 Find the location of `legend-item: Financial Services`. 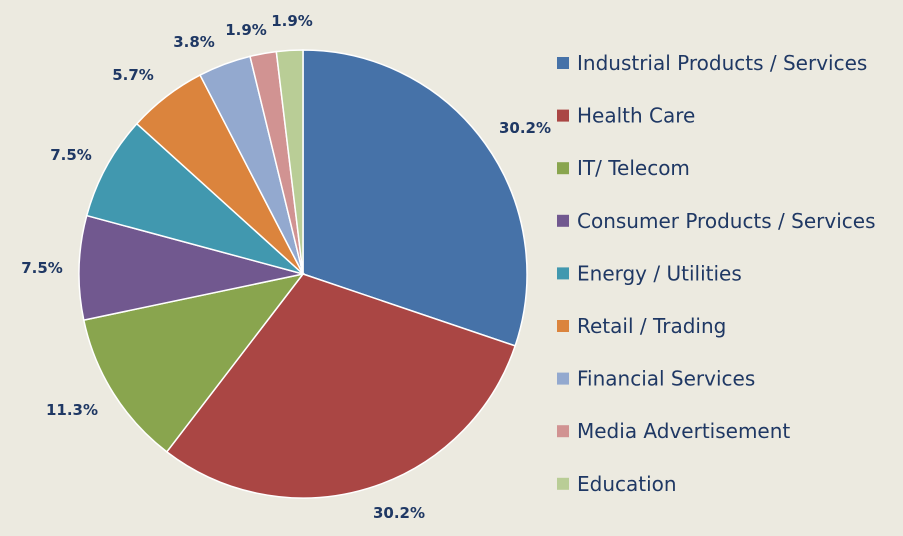

legend-item: Financial Services is located at coordinates (656, 379).